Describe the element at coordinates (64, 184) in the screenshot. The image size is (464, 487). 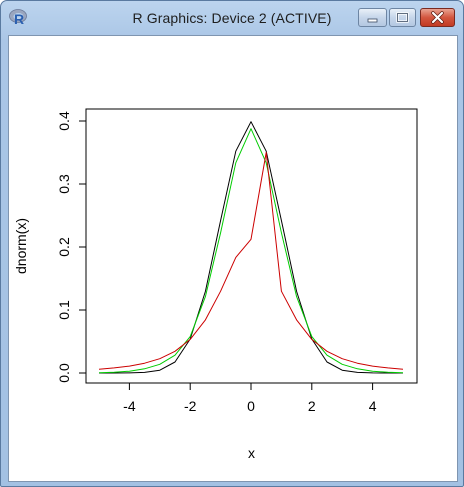
I see `y-tick-label: 0.3` at that location.